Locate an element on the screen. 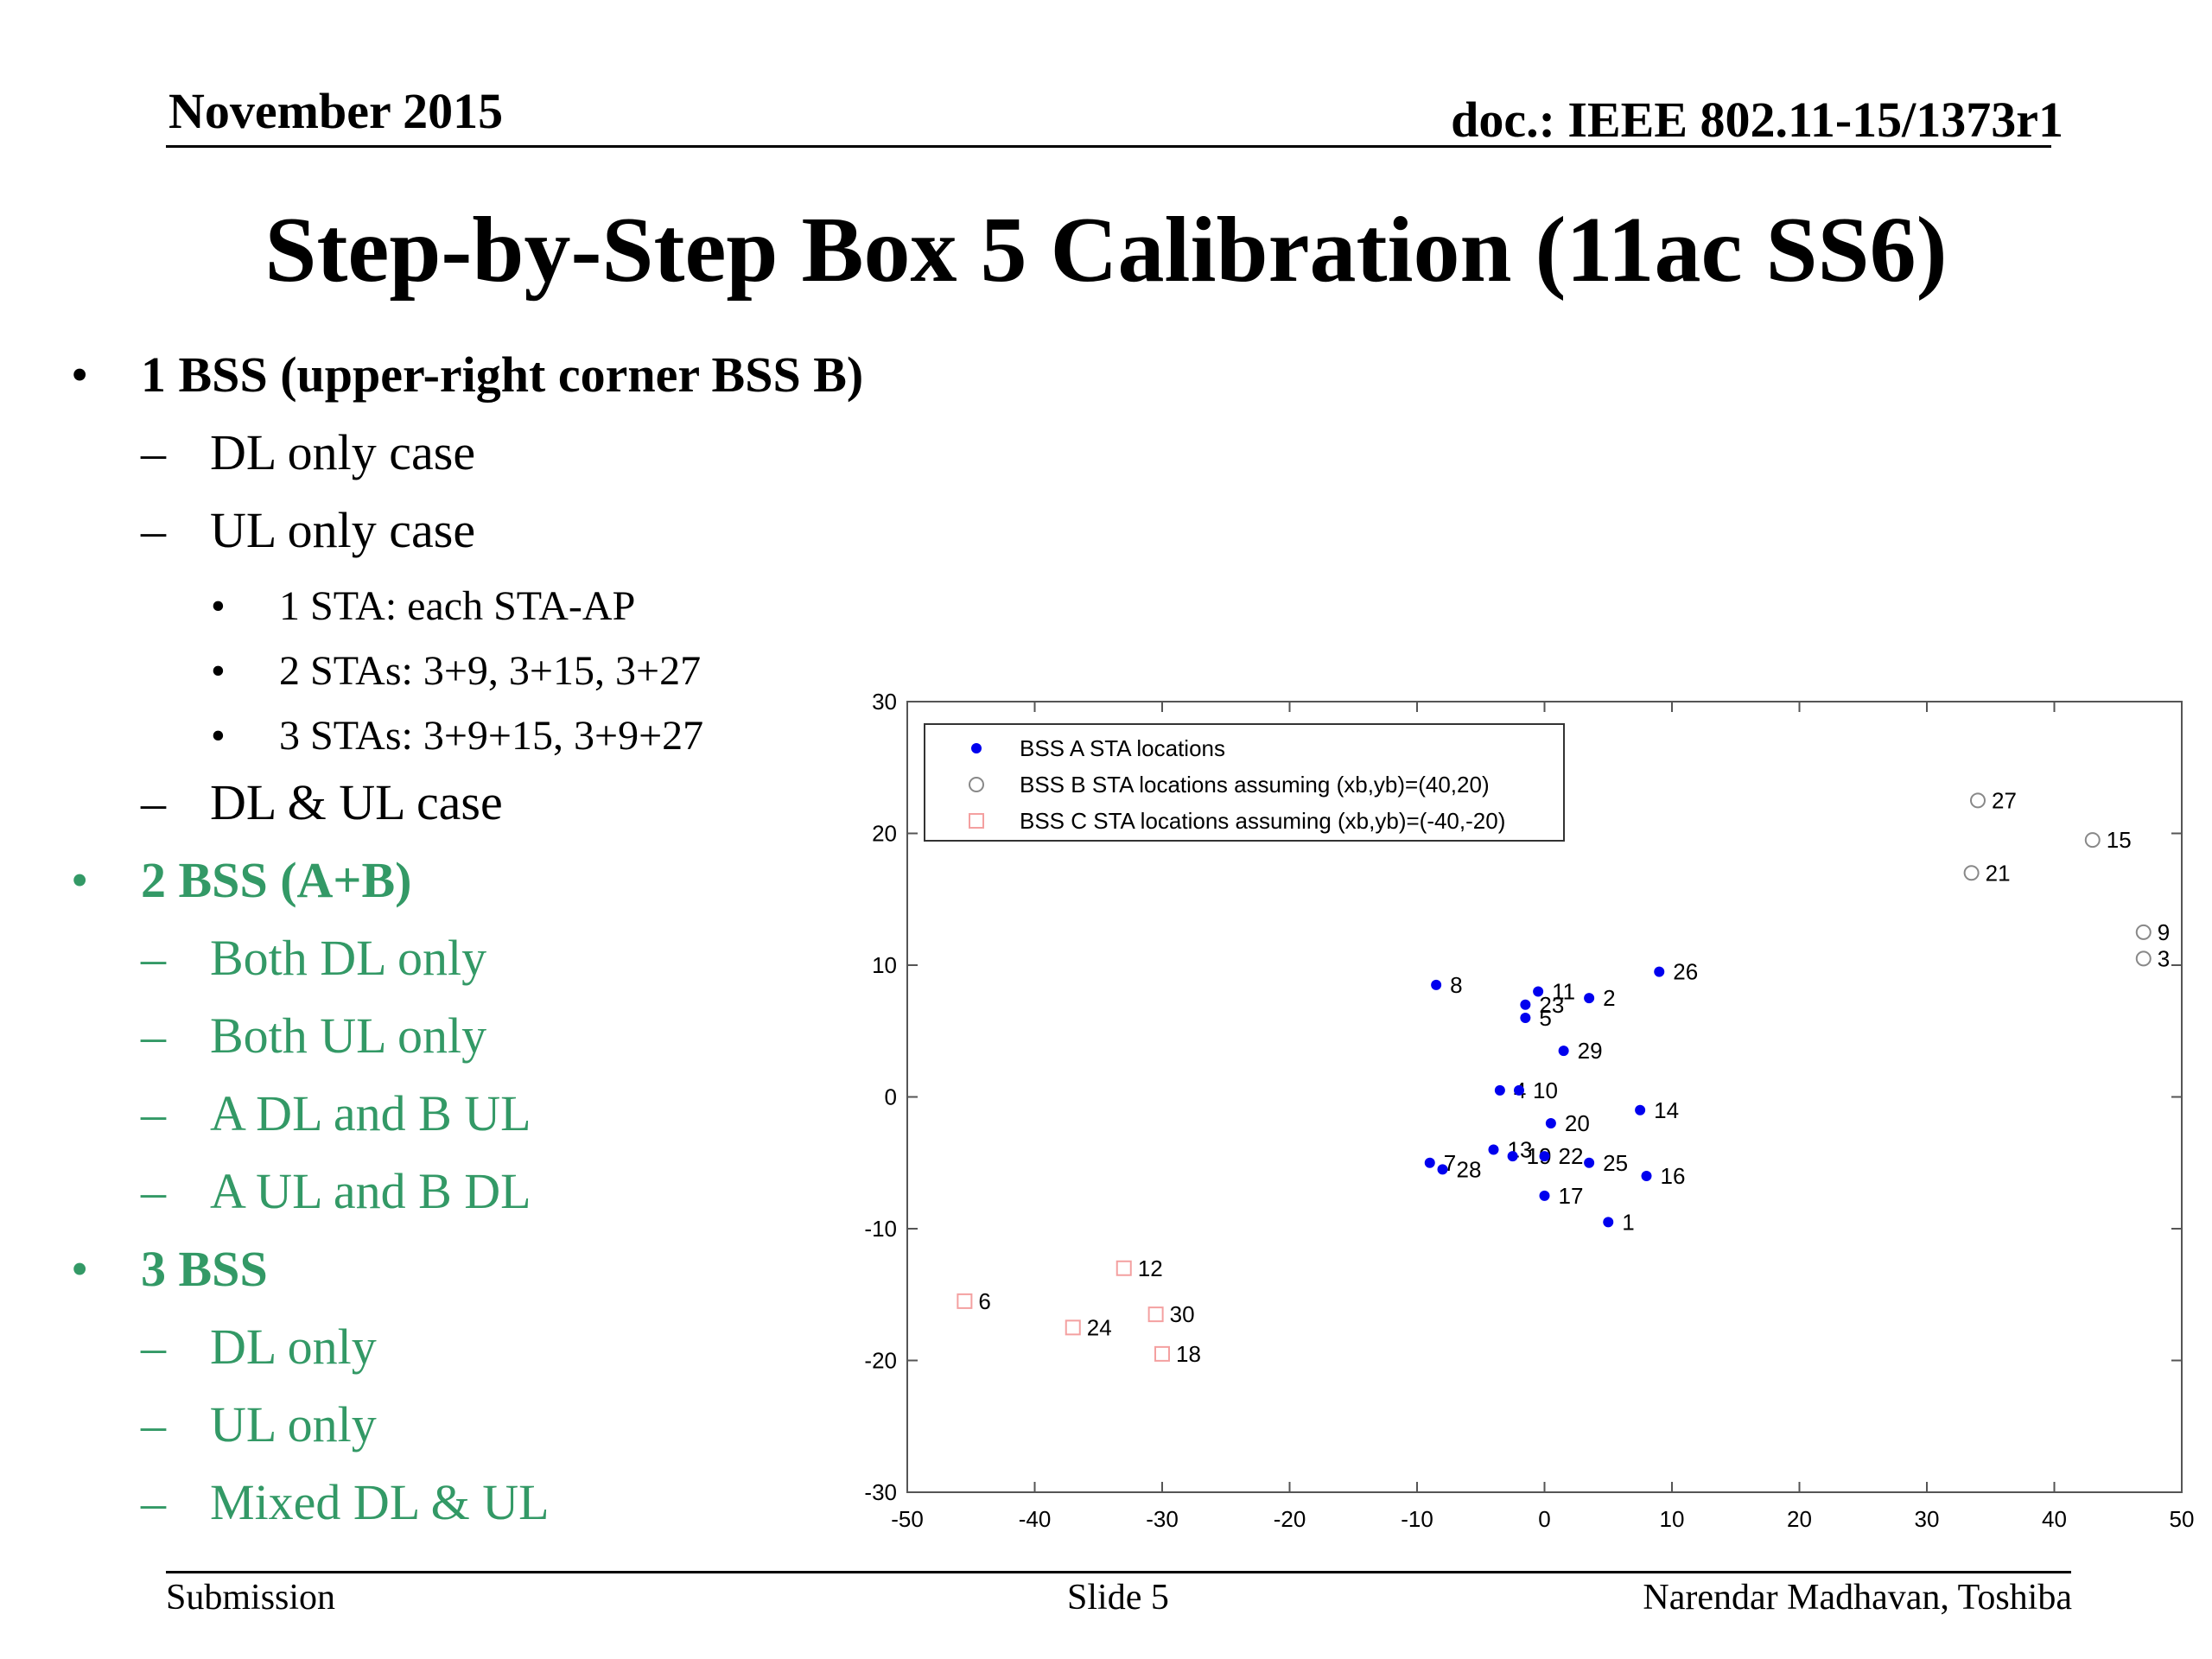 The image size is (2212, 1659). point-label: 22 is located at coordinates (1571, 1156).